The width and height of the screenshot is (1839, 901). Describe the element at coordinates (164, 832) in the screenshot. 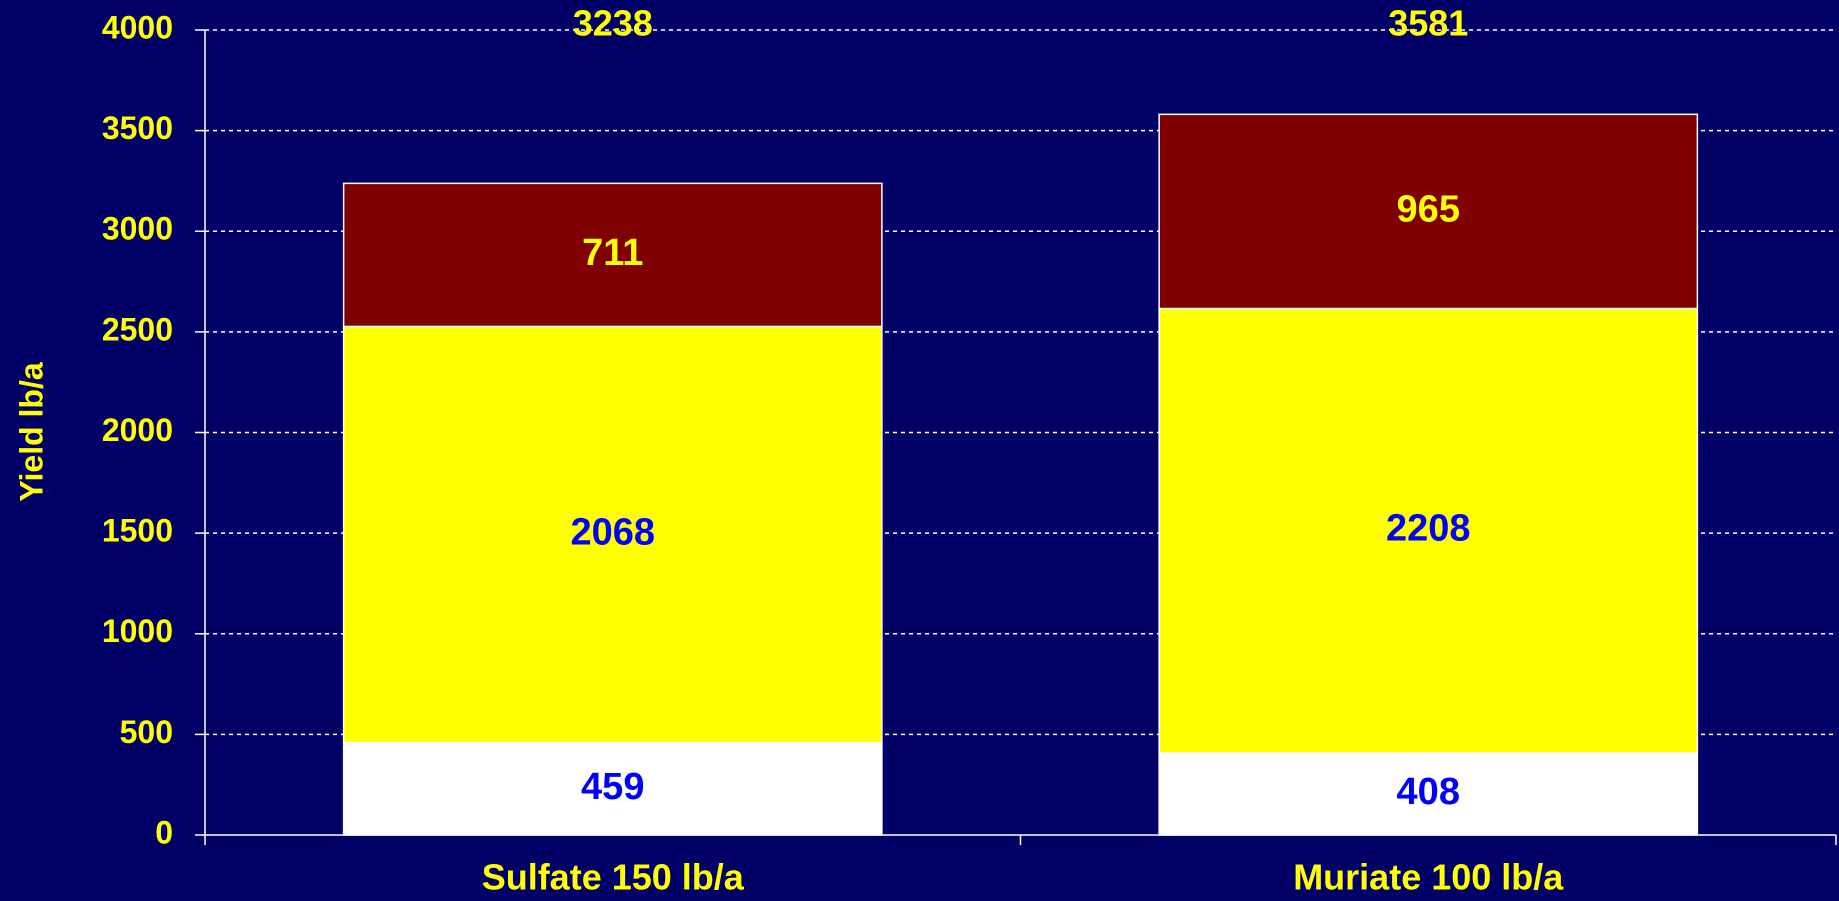

I see `y-tick-label: 0` at that location.